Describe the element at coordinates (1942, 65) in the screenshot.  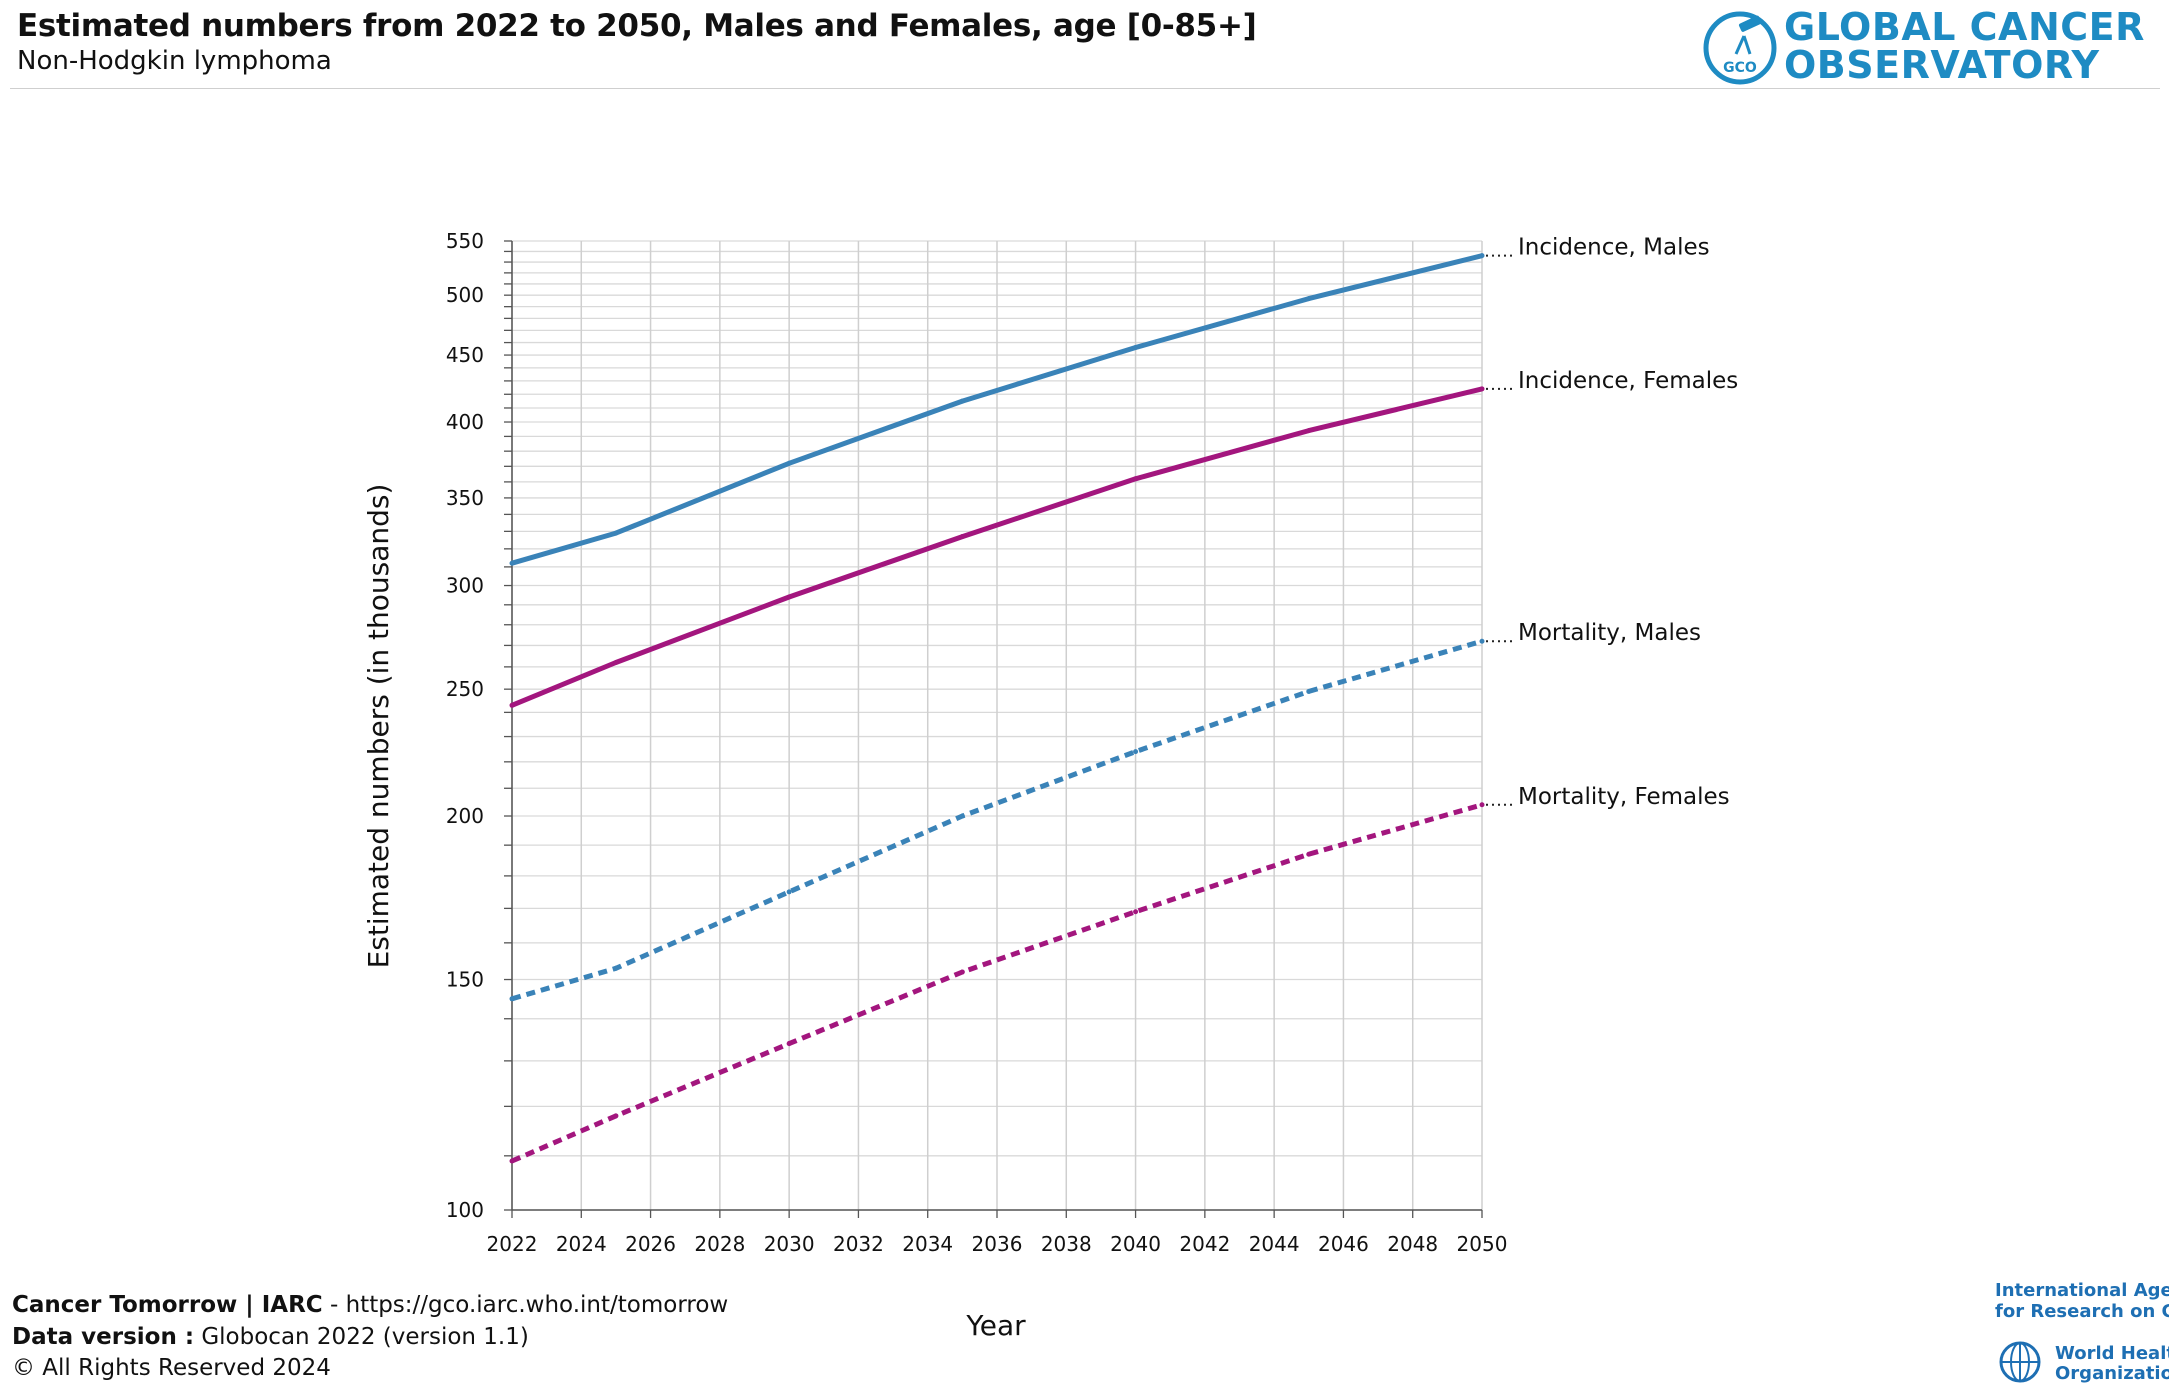
I see `logo-line-2: OBSERVATORY` at that location.